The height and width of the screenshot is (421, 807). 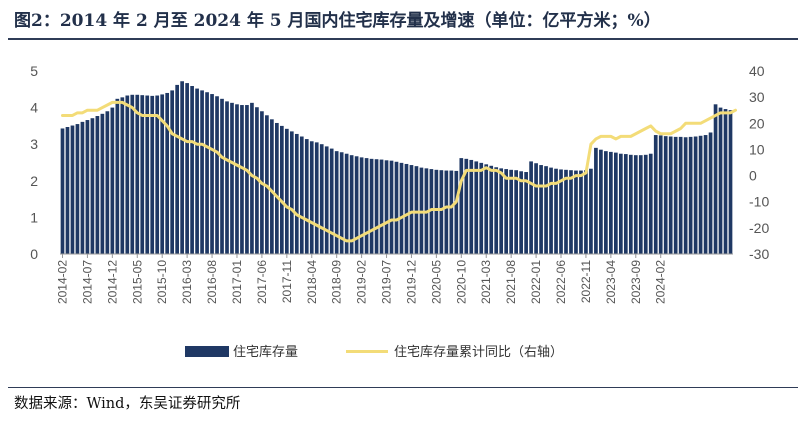 What do you see at coordinates (757, 123) in the screenshot?
I see `right-axis-tick-label: 20` at bounding box center [757, 123].